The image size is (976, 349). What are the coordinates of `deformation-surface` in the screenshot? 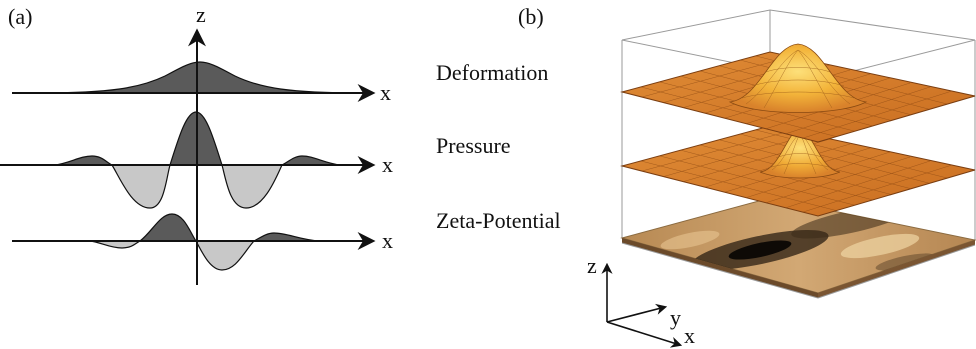 It's located at (798, 93).